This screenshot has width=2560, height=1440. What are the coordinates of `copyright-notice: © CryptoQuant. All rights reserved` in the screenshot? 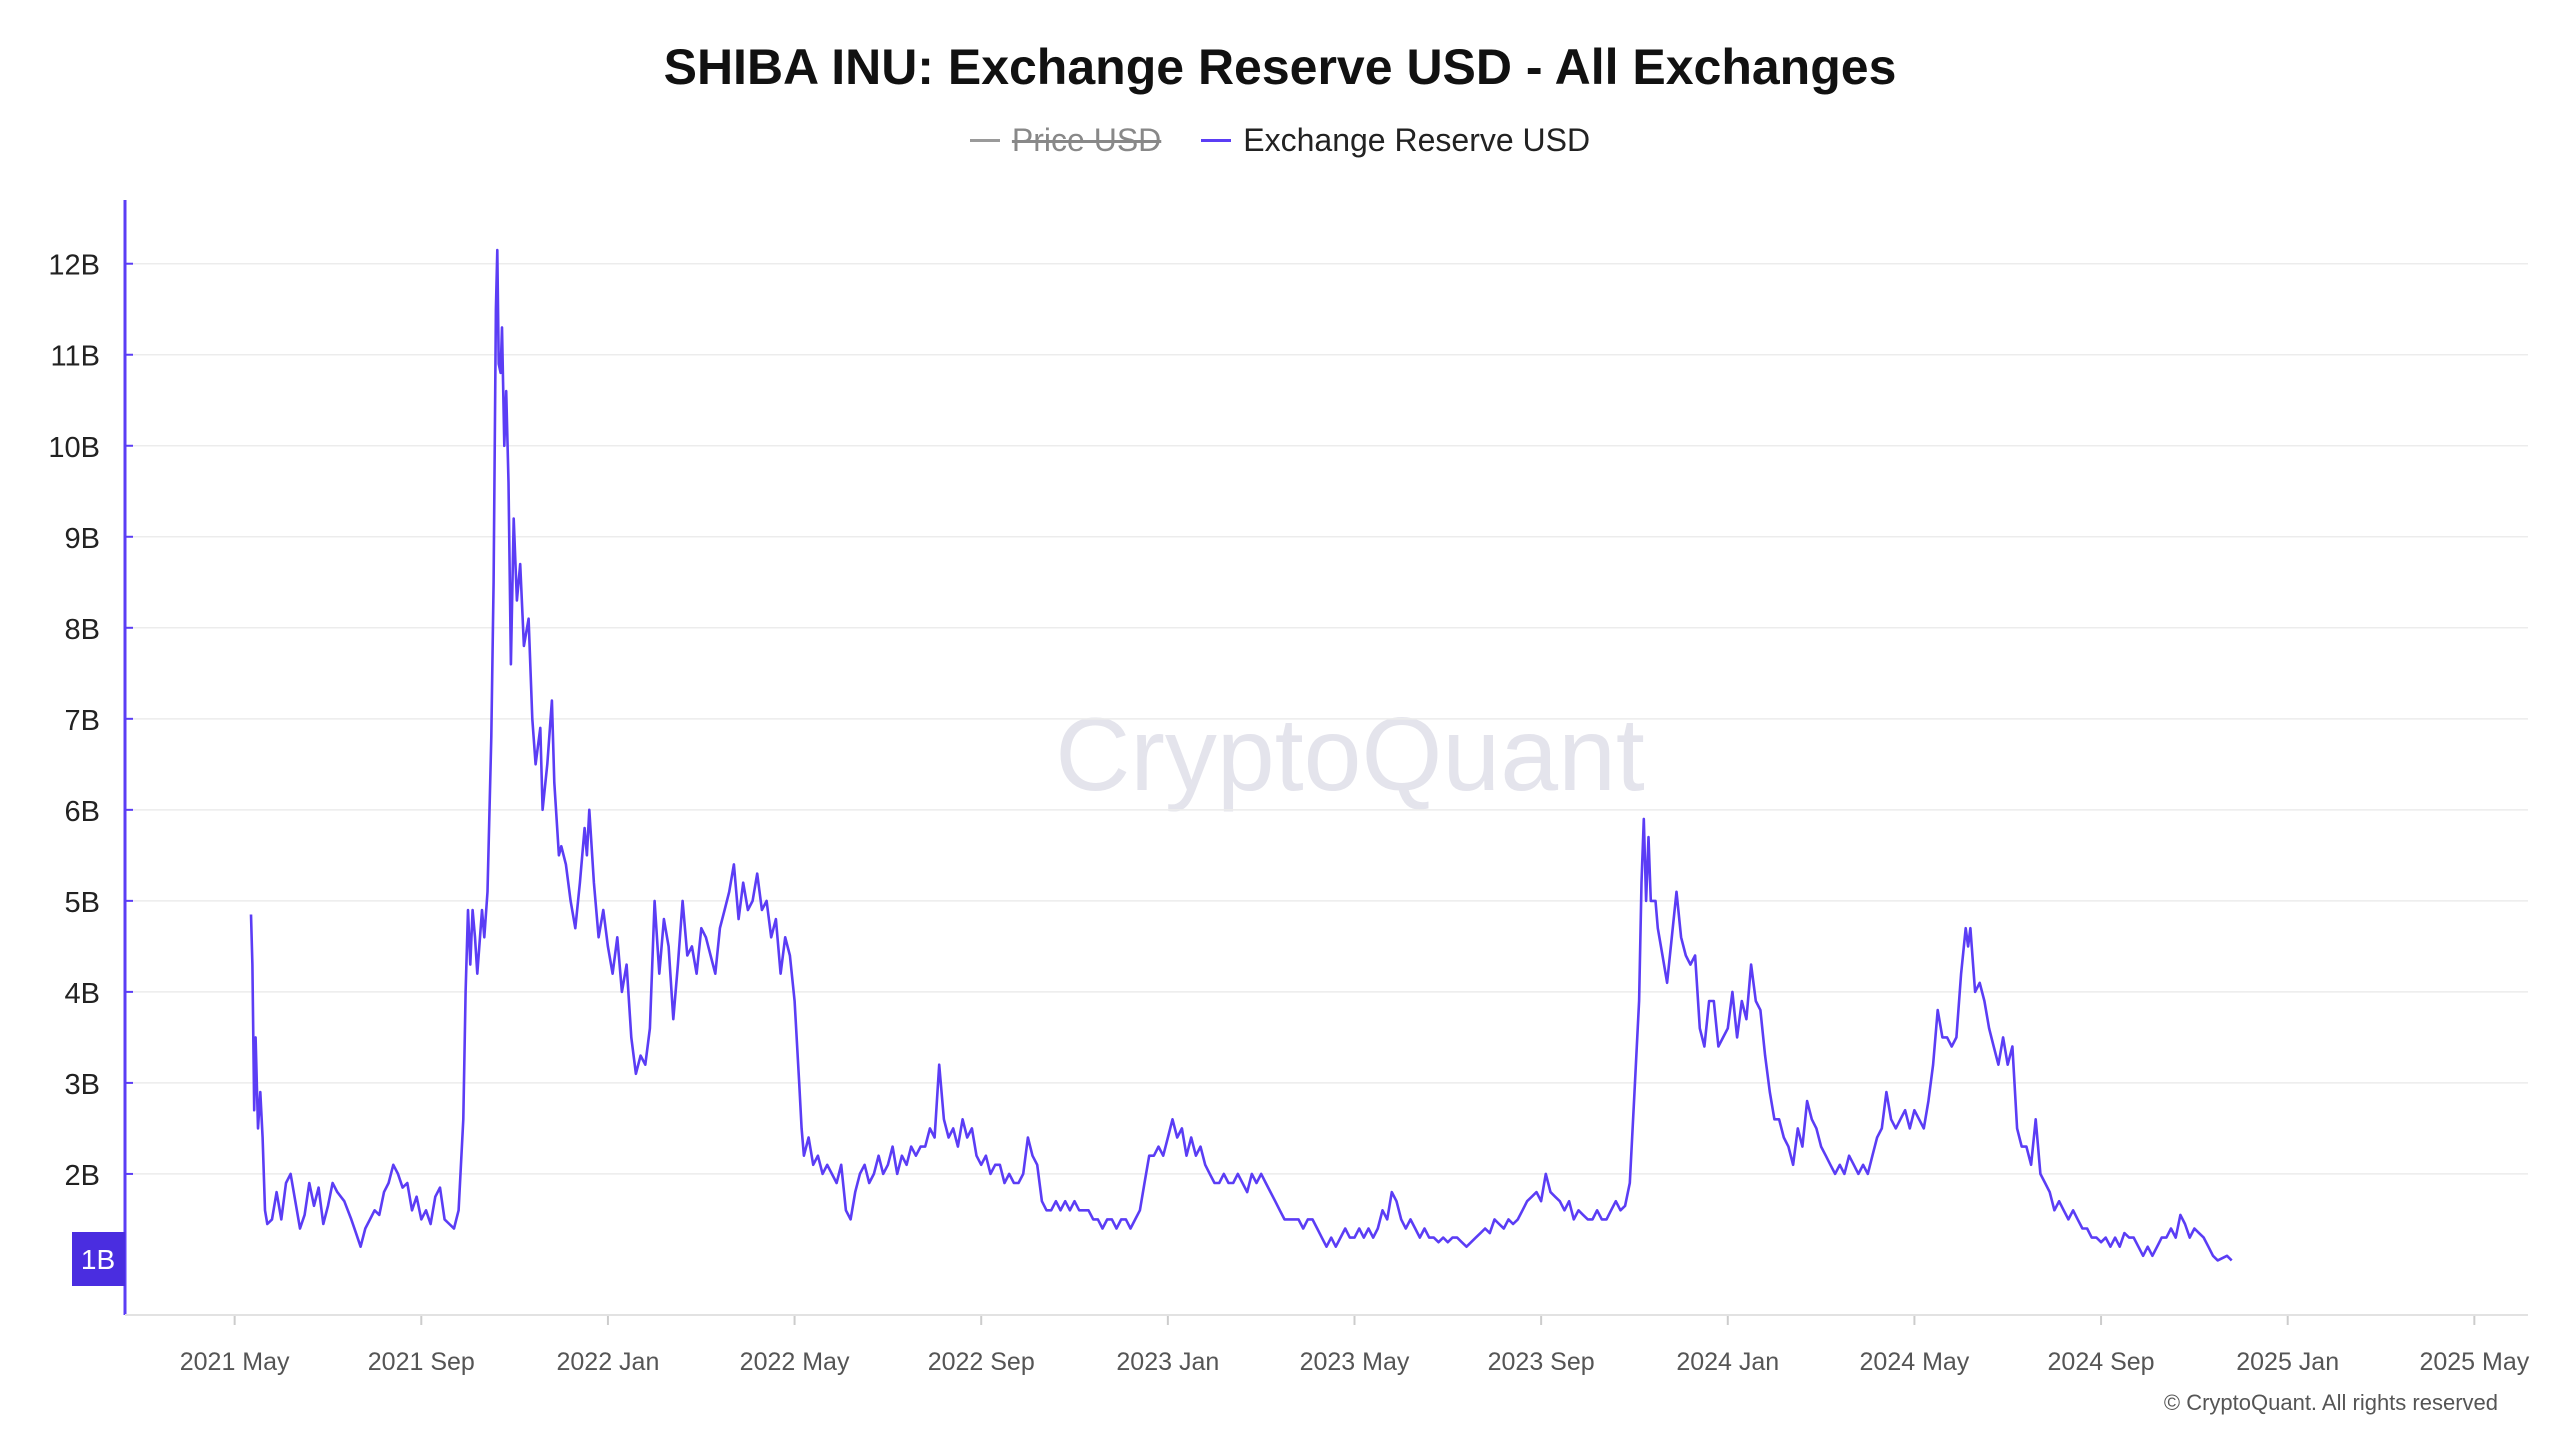 It's located at (2330, 1402).